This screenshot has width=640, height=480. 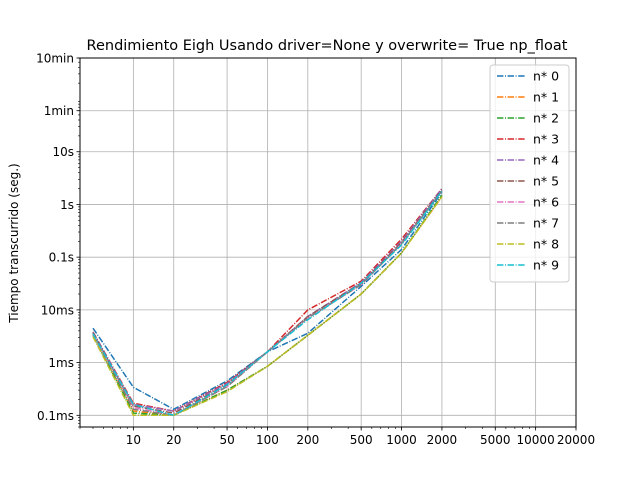 I want to click on y-tick-label: 10ms, so click(x=57, y=310).